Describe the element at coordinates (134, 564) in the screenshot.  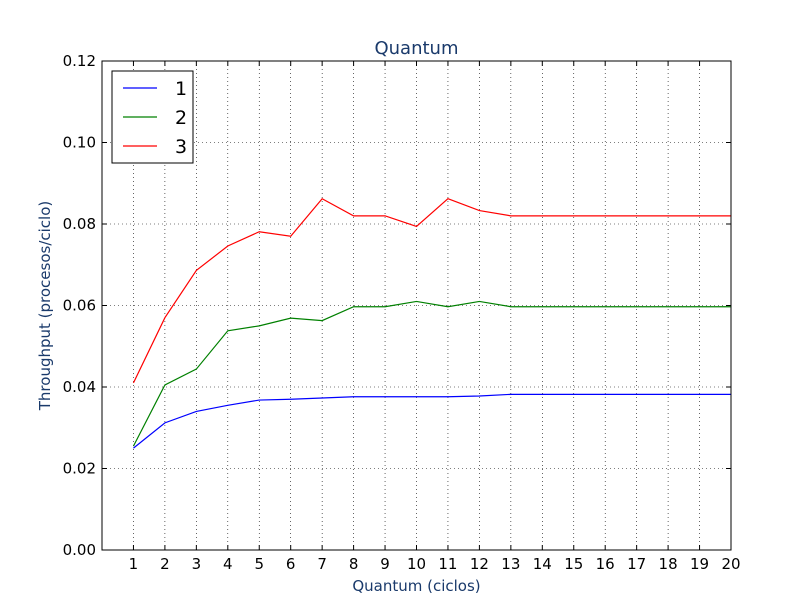
I see `x-tick-label: 1` at that location.